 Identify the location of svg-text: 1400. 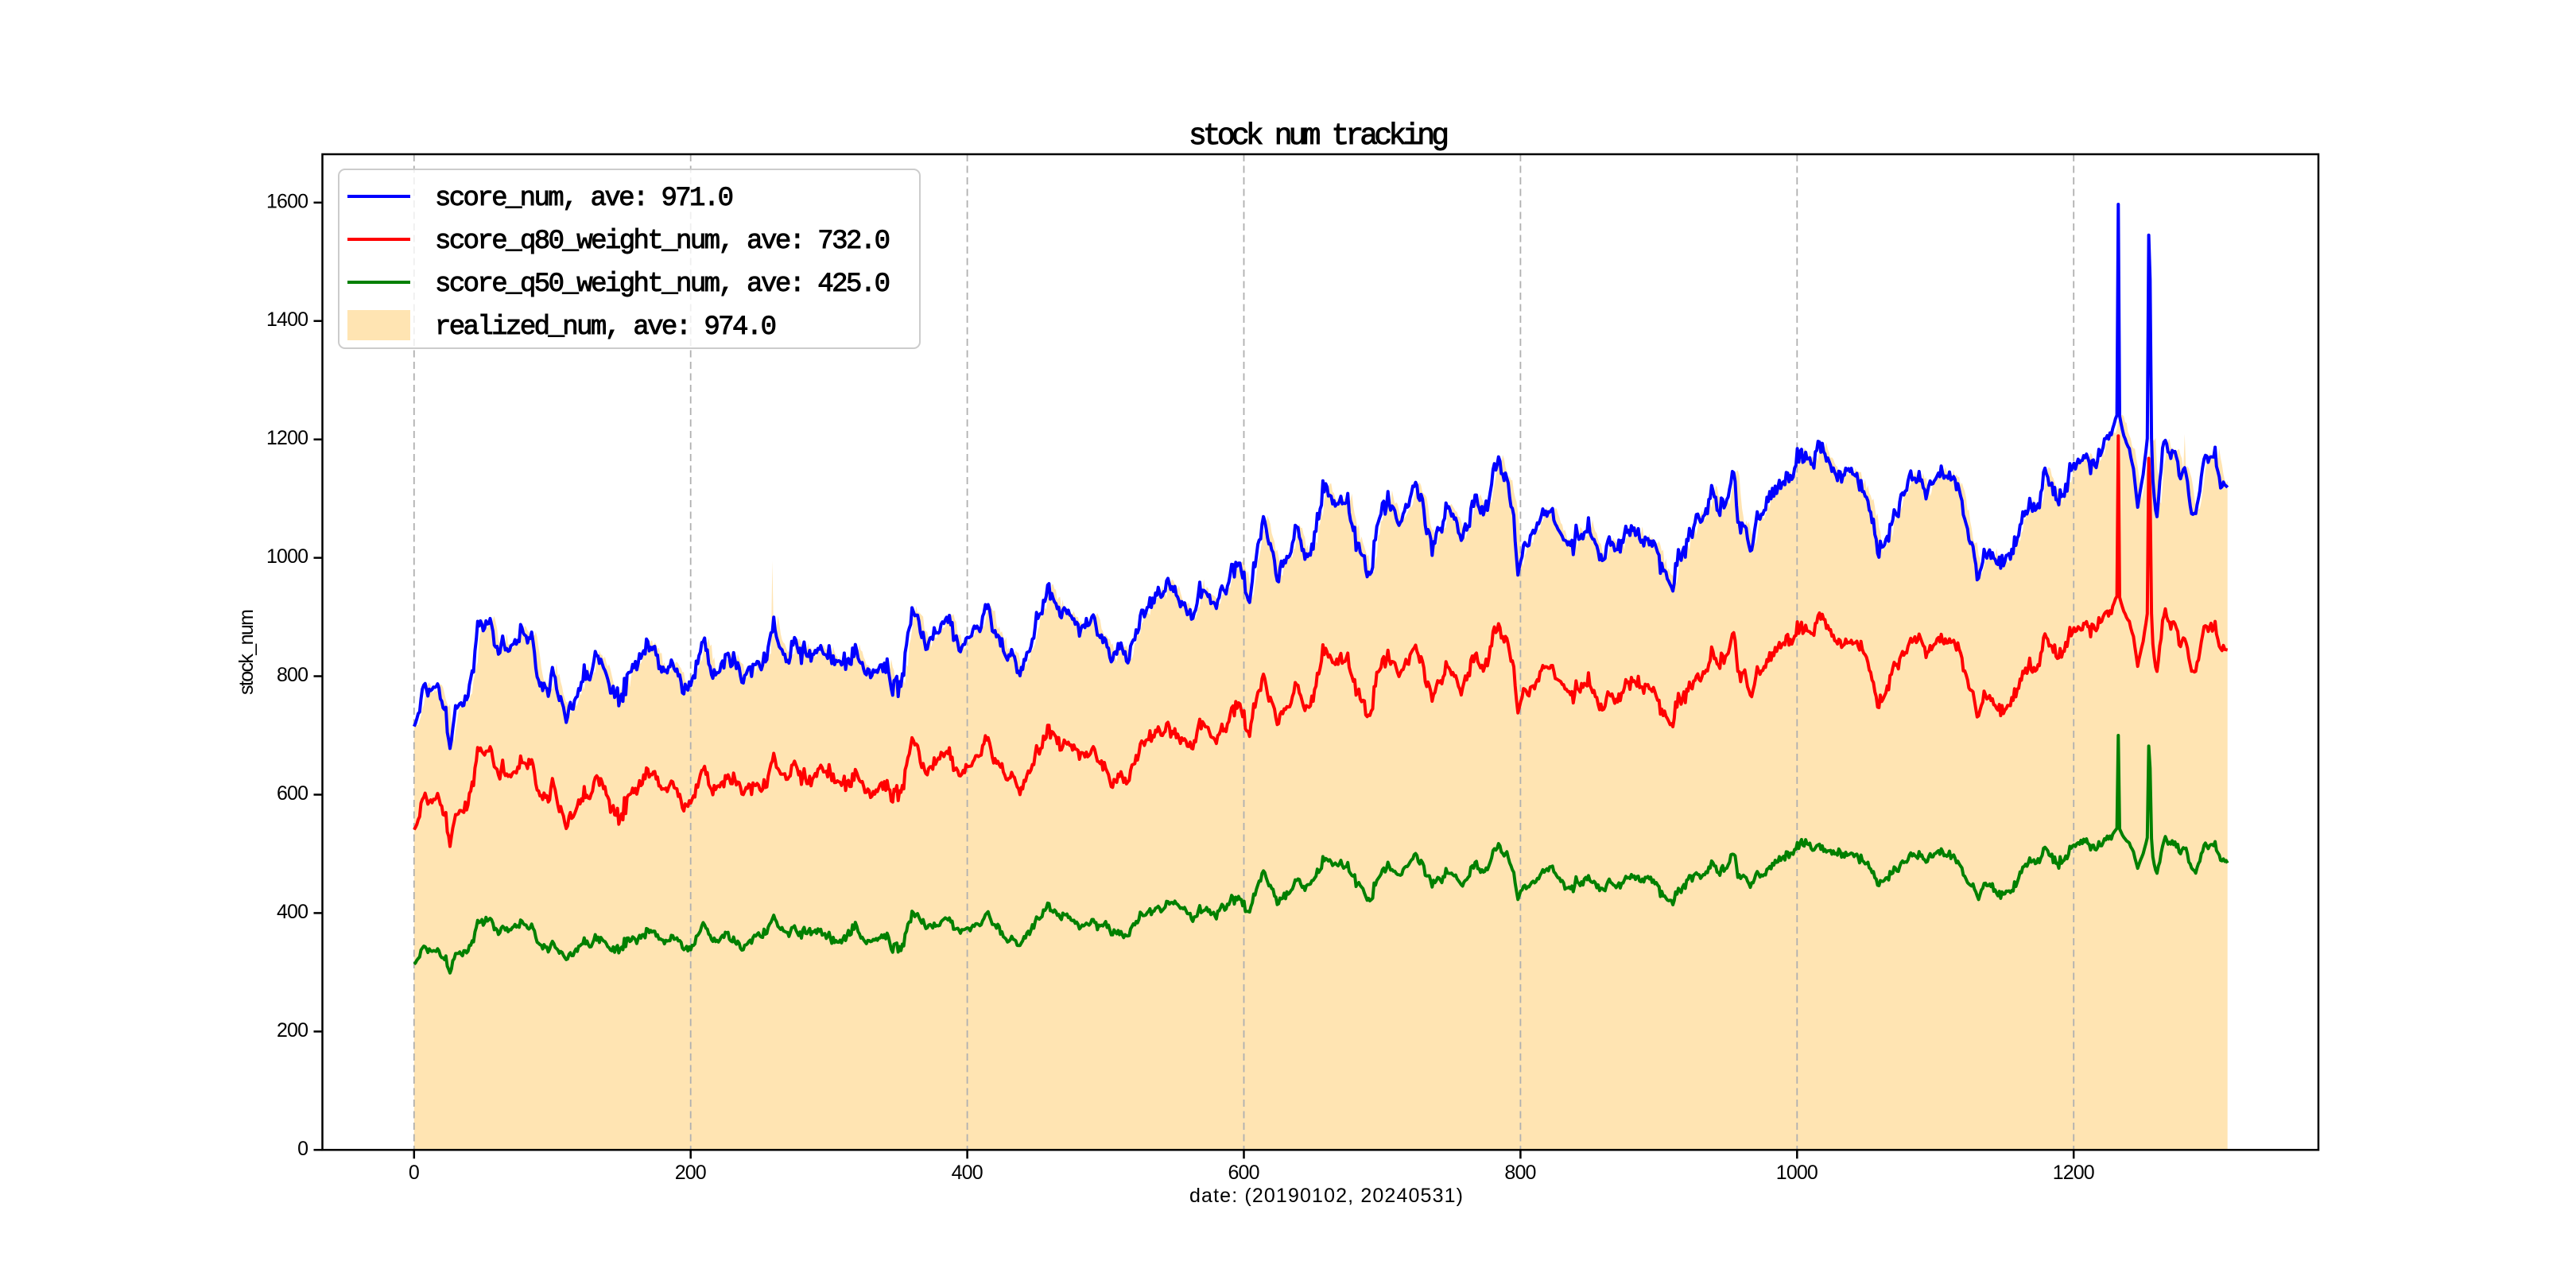
(287, 320).